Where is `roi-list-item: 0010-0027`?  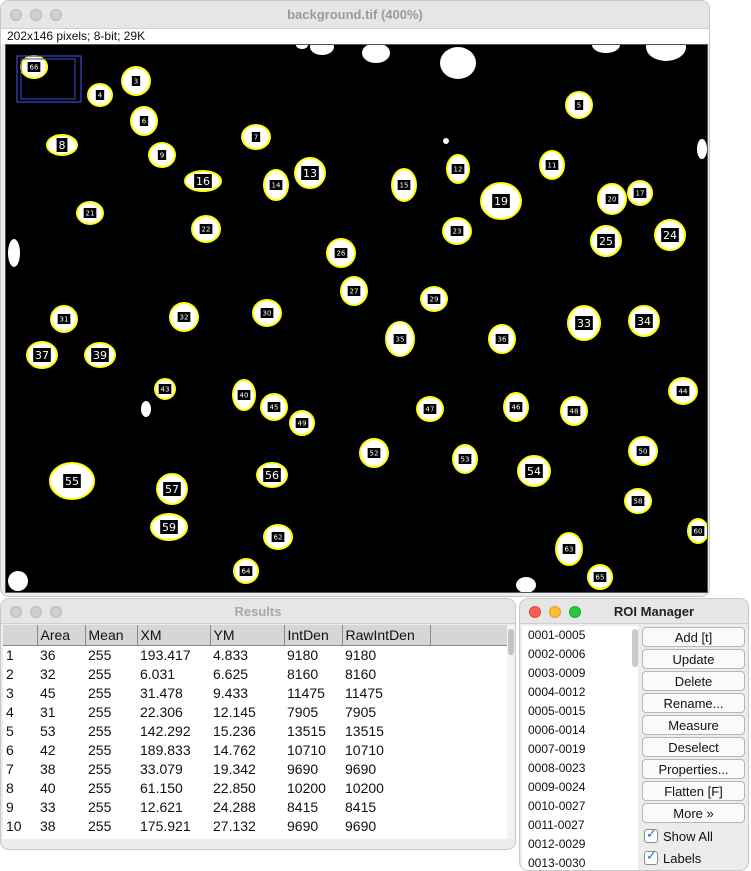 roi-list-item: 0010-0027 is located at coordinates (557, 806).